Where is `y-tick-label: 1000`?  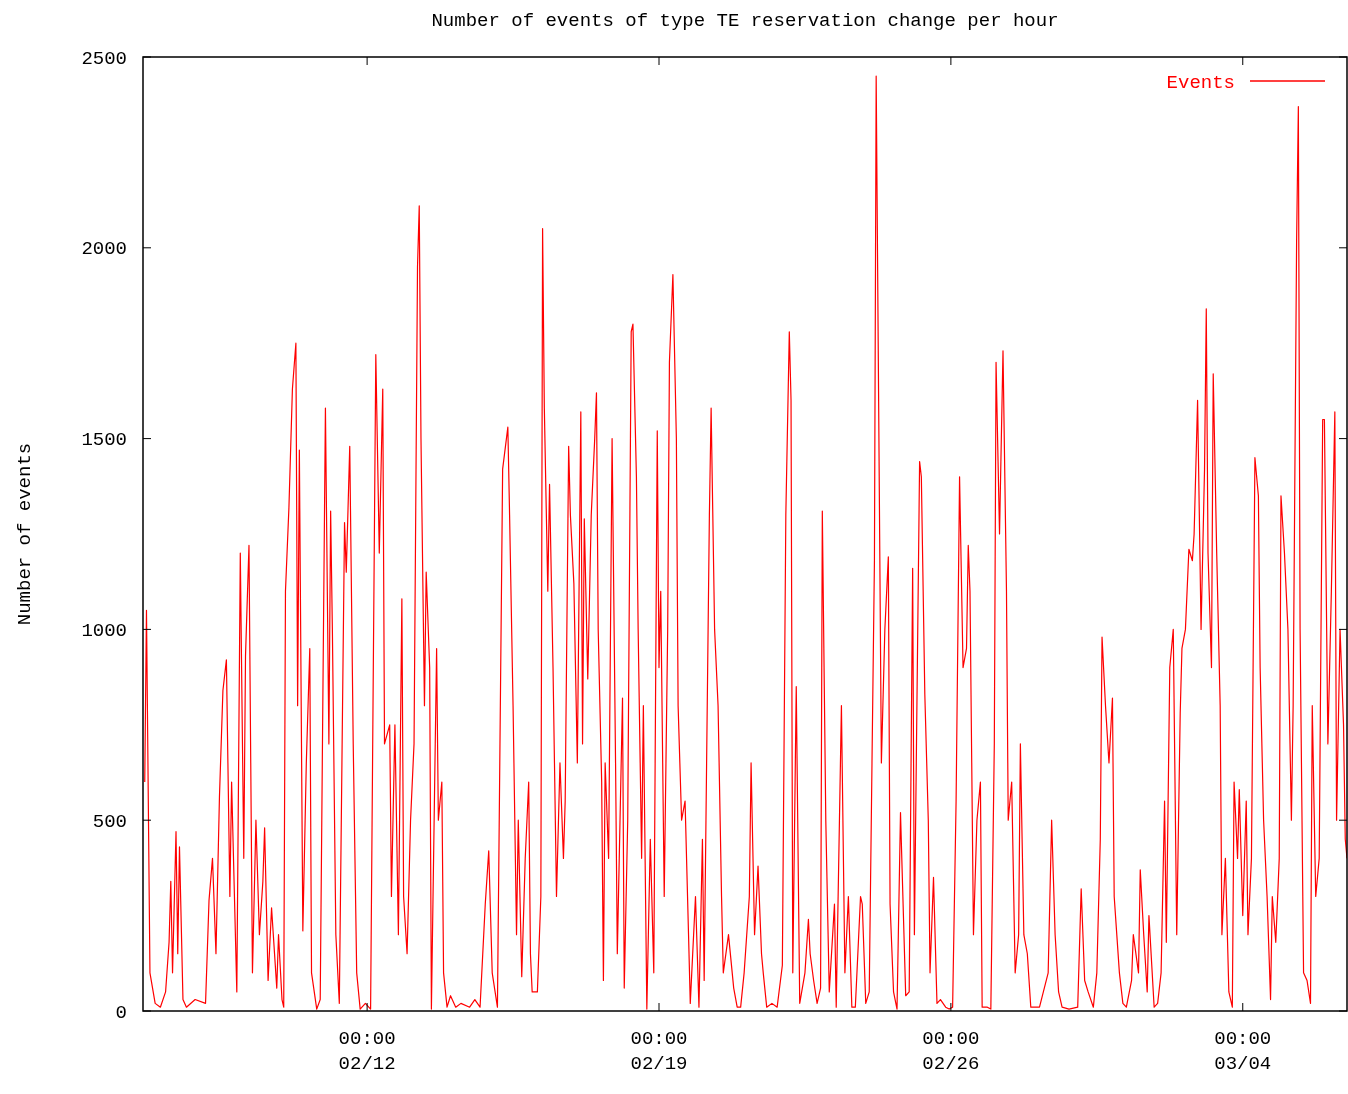
y-tick-label: 1000 is located at coordinates (104, 631).